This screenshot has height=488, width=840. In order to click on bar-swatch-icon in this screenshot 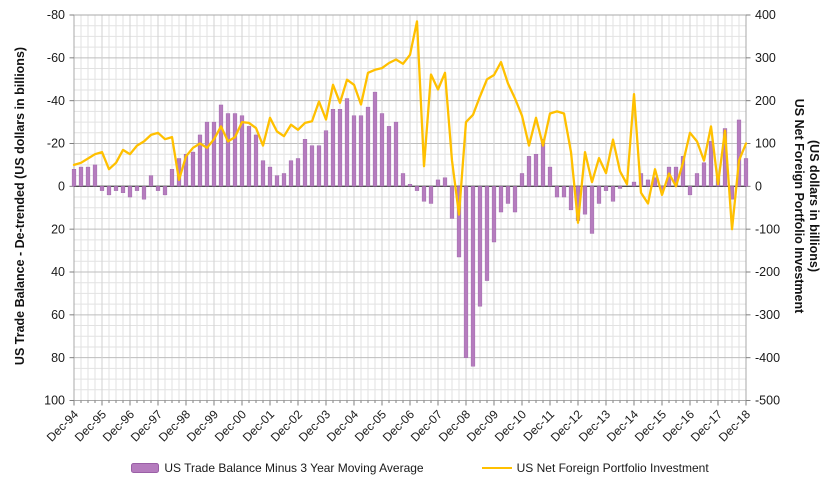, I will do `click(145, 468)`.